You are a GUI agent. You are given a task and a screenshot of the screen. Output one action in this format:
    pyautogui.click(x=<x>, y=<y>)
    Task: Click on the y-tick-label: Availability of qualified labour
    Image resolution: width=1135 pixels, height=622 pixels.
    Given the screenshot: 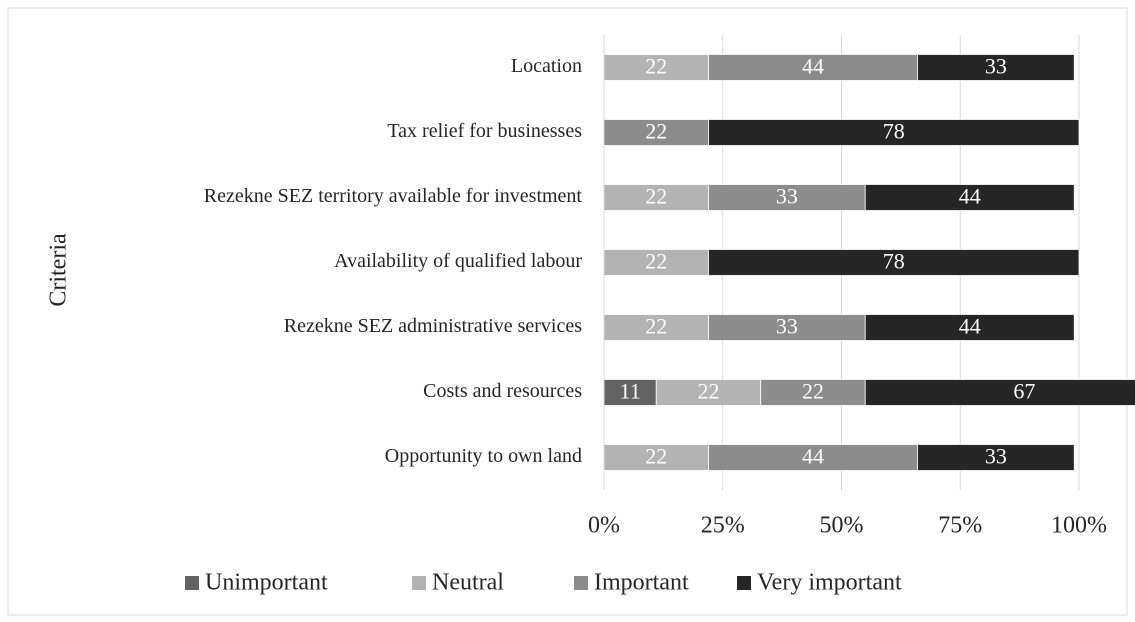 What is the action you would take?
    pyautogui.click(x=458, y=261)
    